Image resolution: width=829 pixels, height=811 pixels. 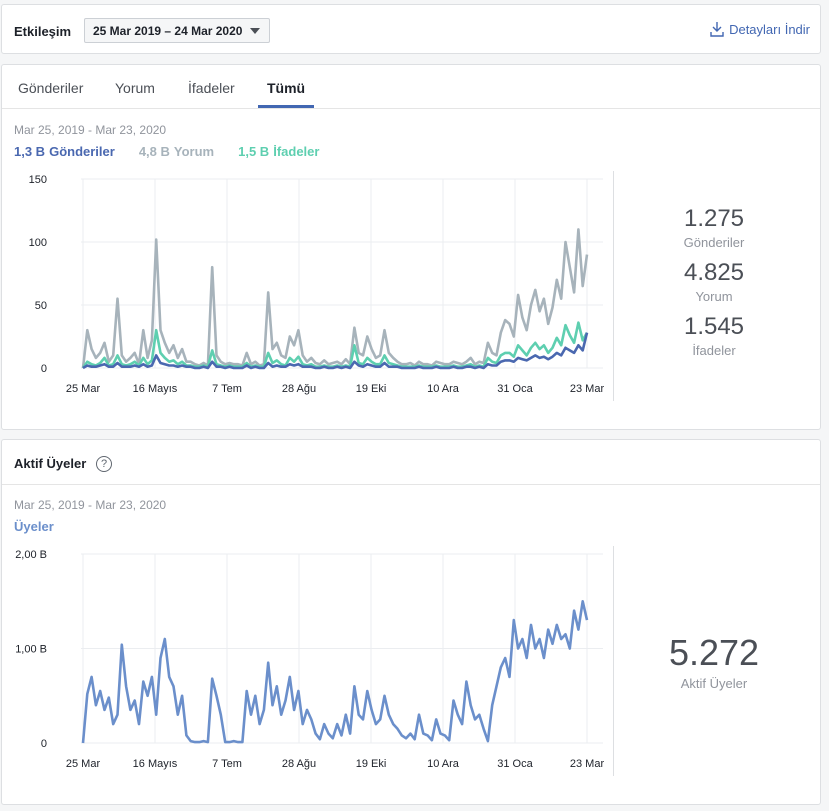 What do you see at coordinates (587, 389) in the screenshot?
I see `engagement-x-tick: 23 Mar` at bounding box center [587, 389].